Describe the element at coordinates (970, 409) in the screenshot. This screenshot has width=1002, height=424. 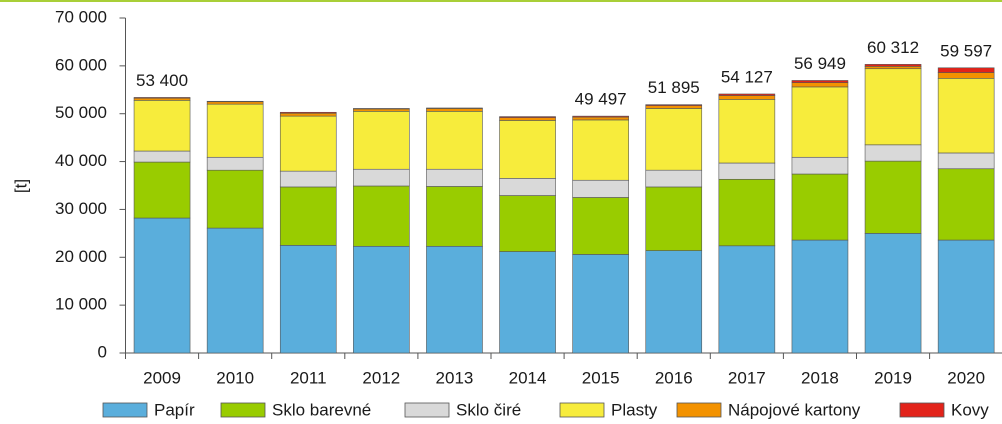
I see `legend-label: Kovy` at that location.